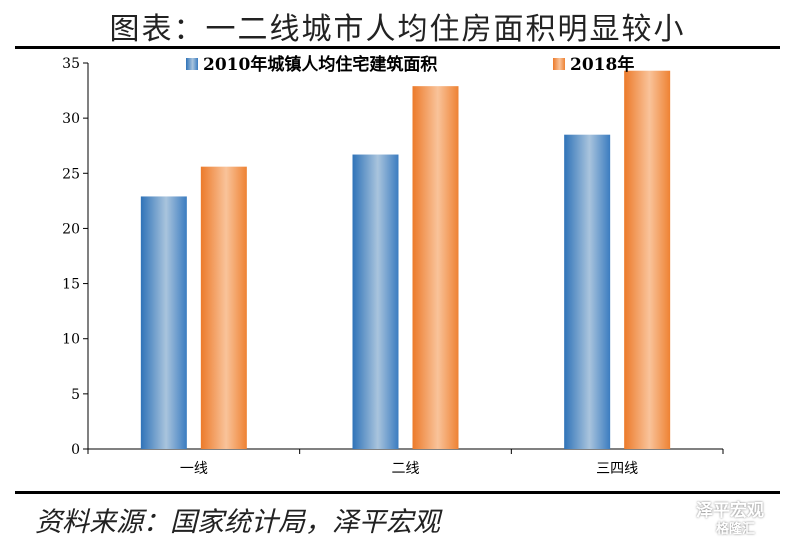 The image size is (795, 540). What do you see at coordinates (71, 285) in the screenshot?
I see `y-tick-label: 15` at bounding box center [71, 285].